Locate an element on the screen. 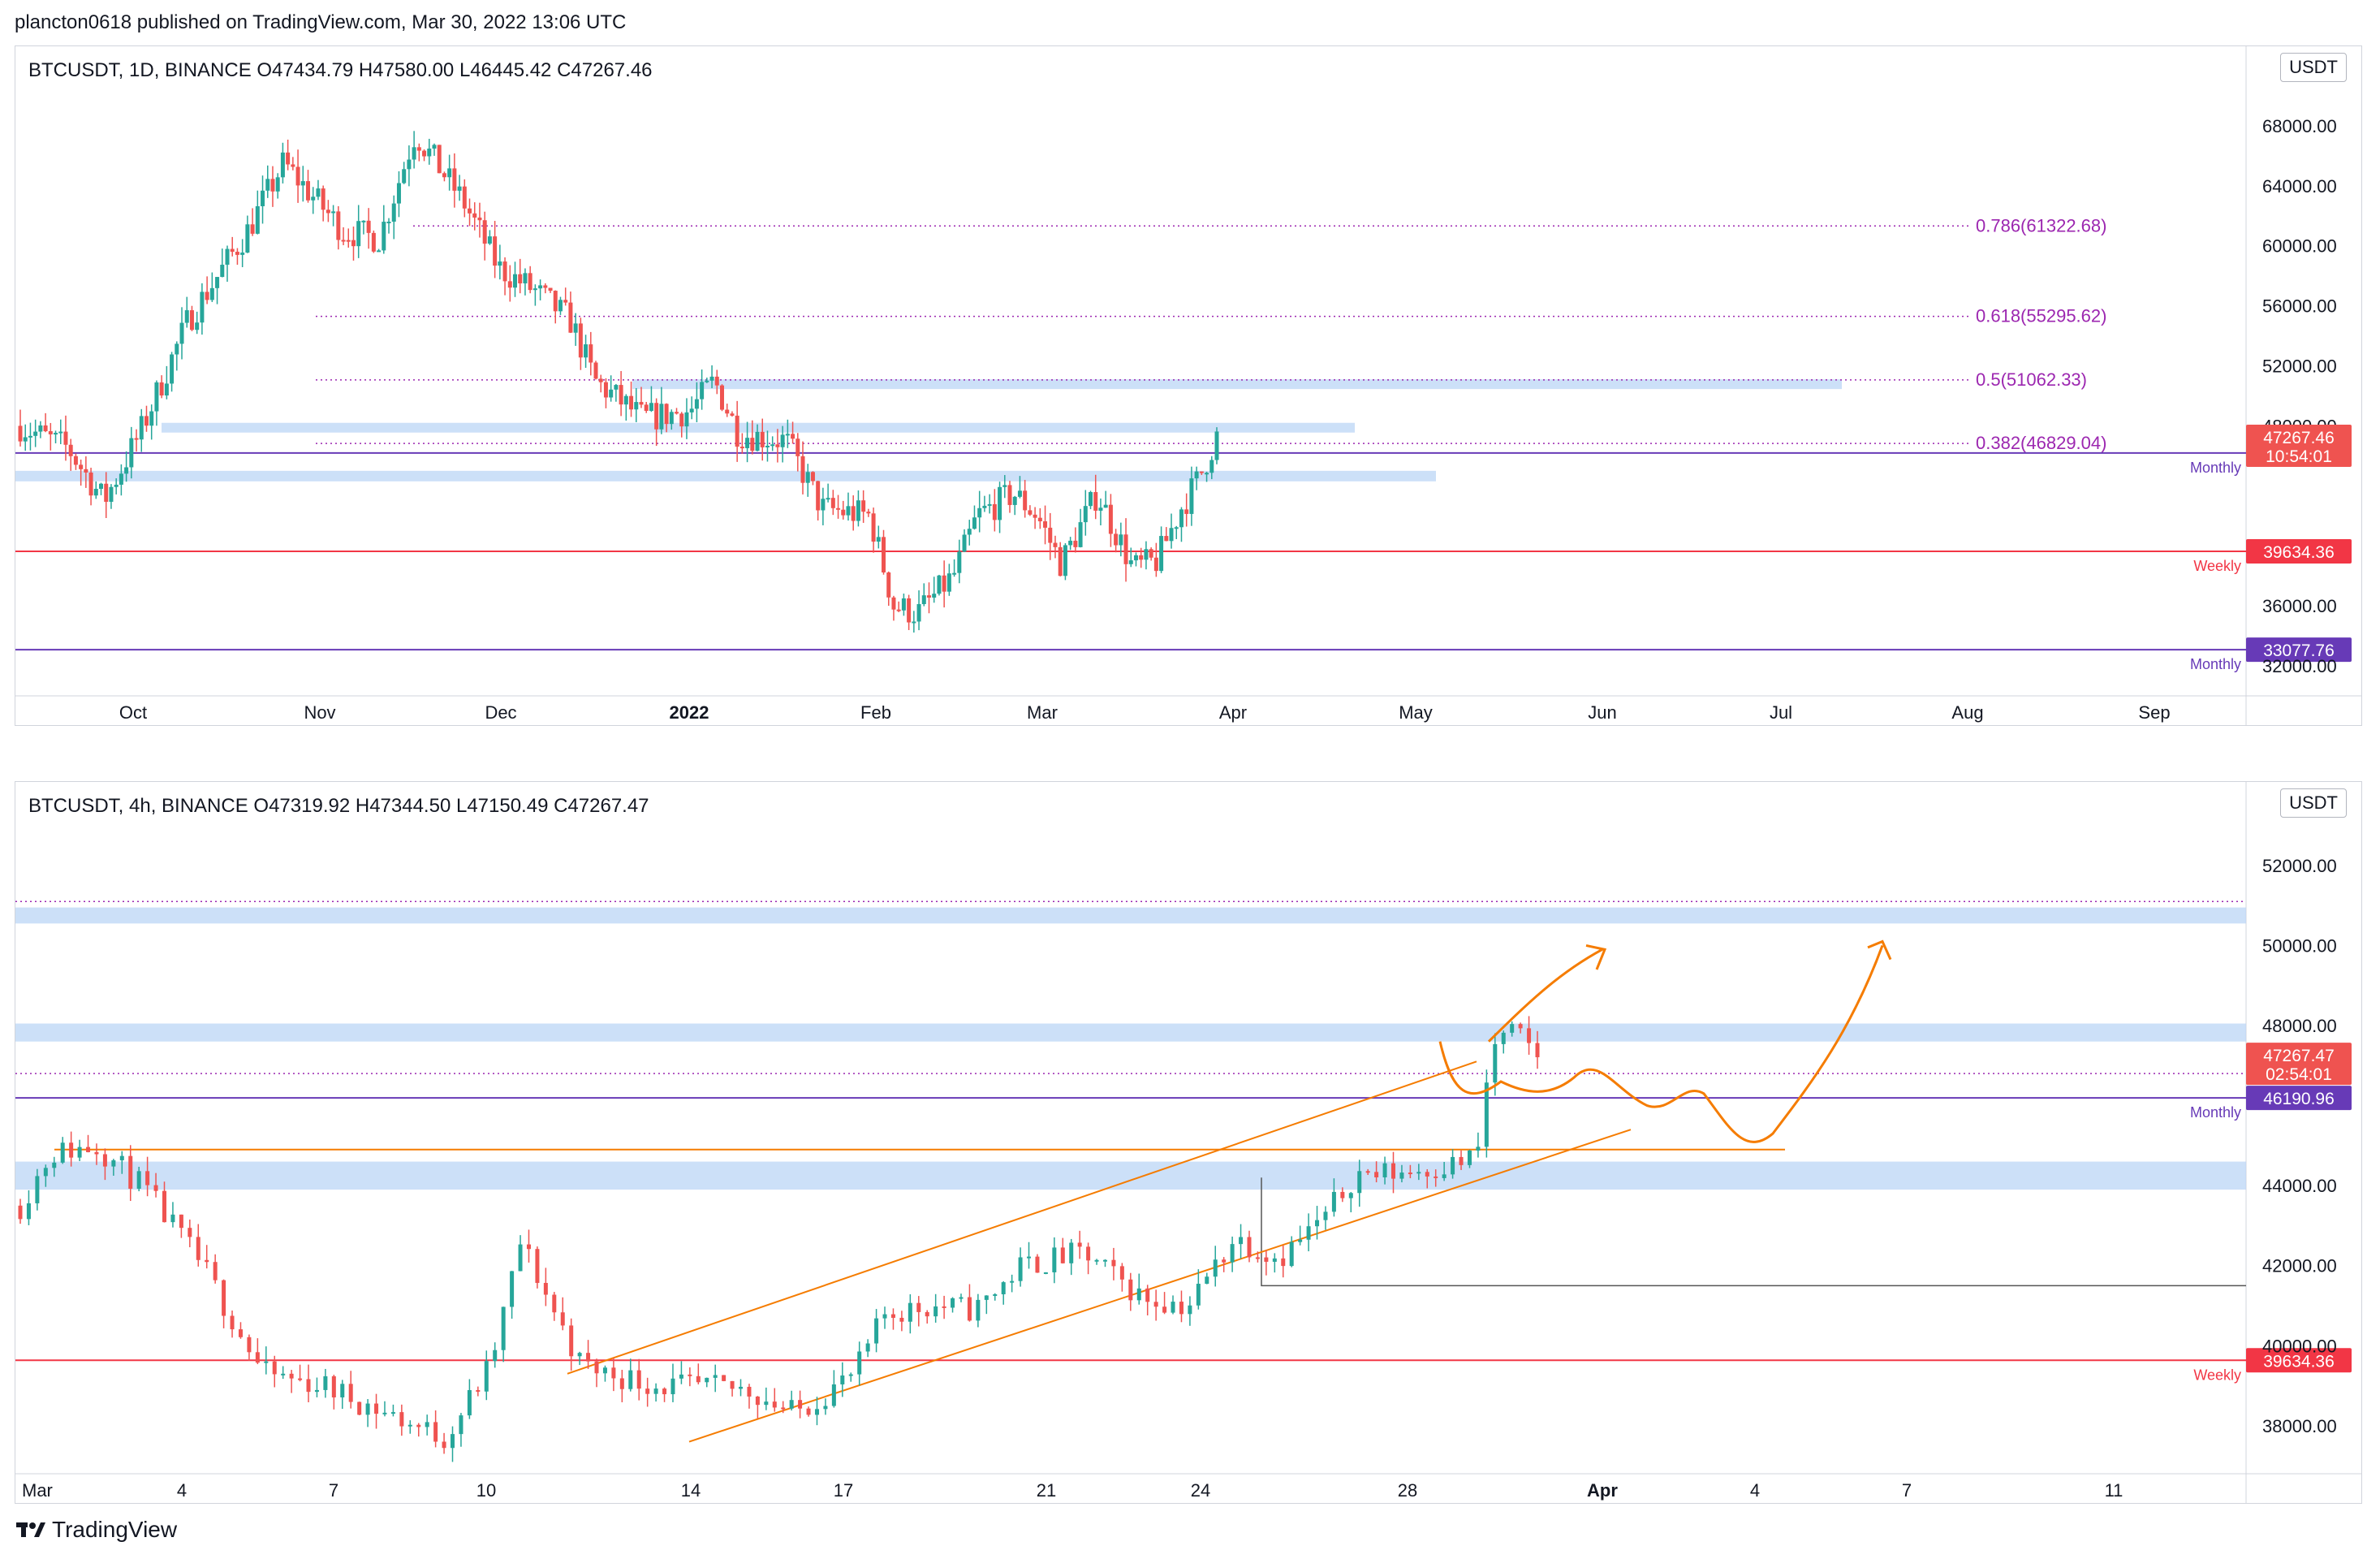 This screenshot has height=1559, width=2380. tradingview-logo: TradingView is located at coordinates (97, 1530).